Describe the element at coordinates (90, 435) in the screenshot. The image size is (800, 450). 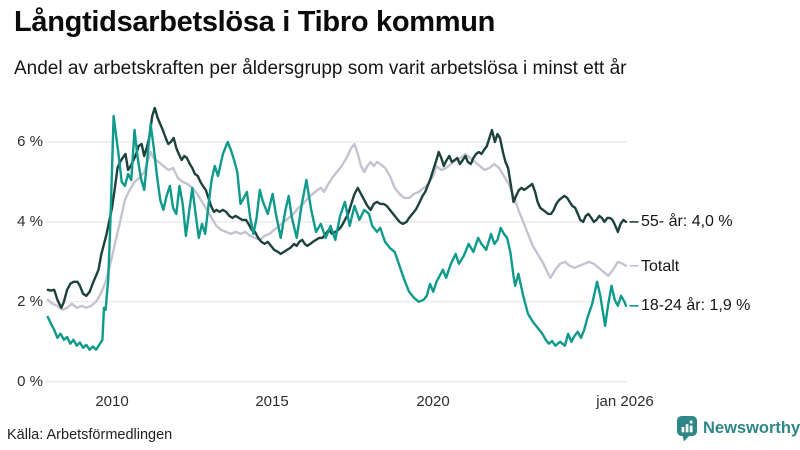
I see `source-attribution: Källa: Arbetsförmedlingen` at that location.